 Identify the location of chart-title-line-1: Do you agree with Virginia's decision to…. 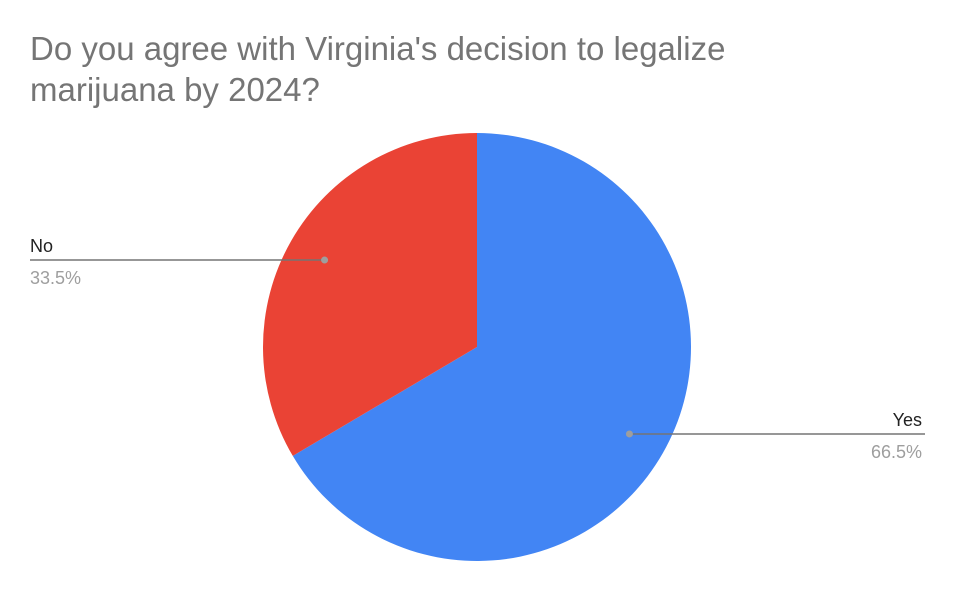
(378, 48).